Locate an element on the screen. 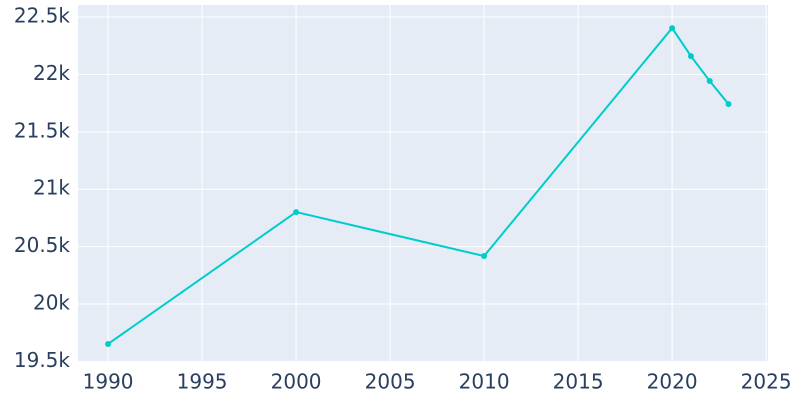 This screenshot has width=800, height=400. y-tick-label: 22.5k is located at coordinates (42, 16).